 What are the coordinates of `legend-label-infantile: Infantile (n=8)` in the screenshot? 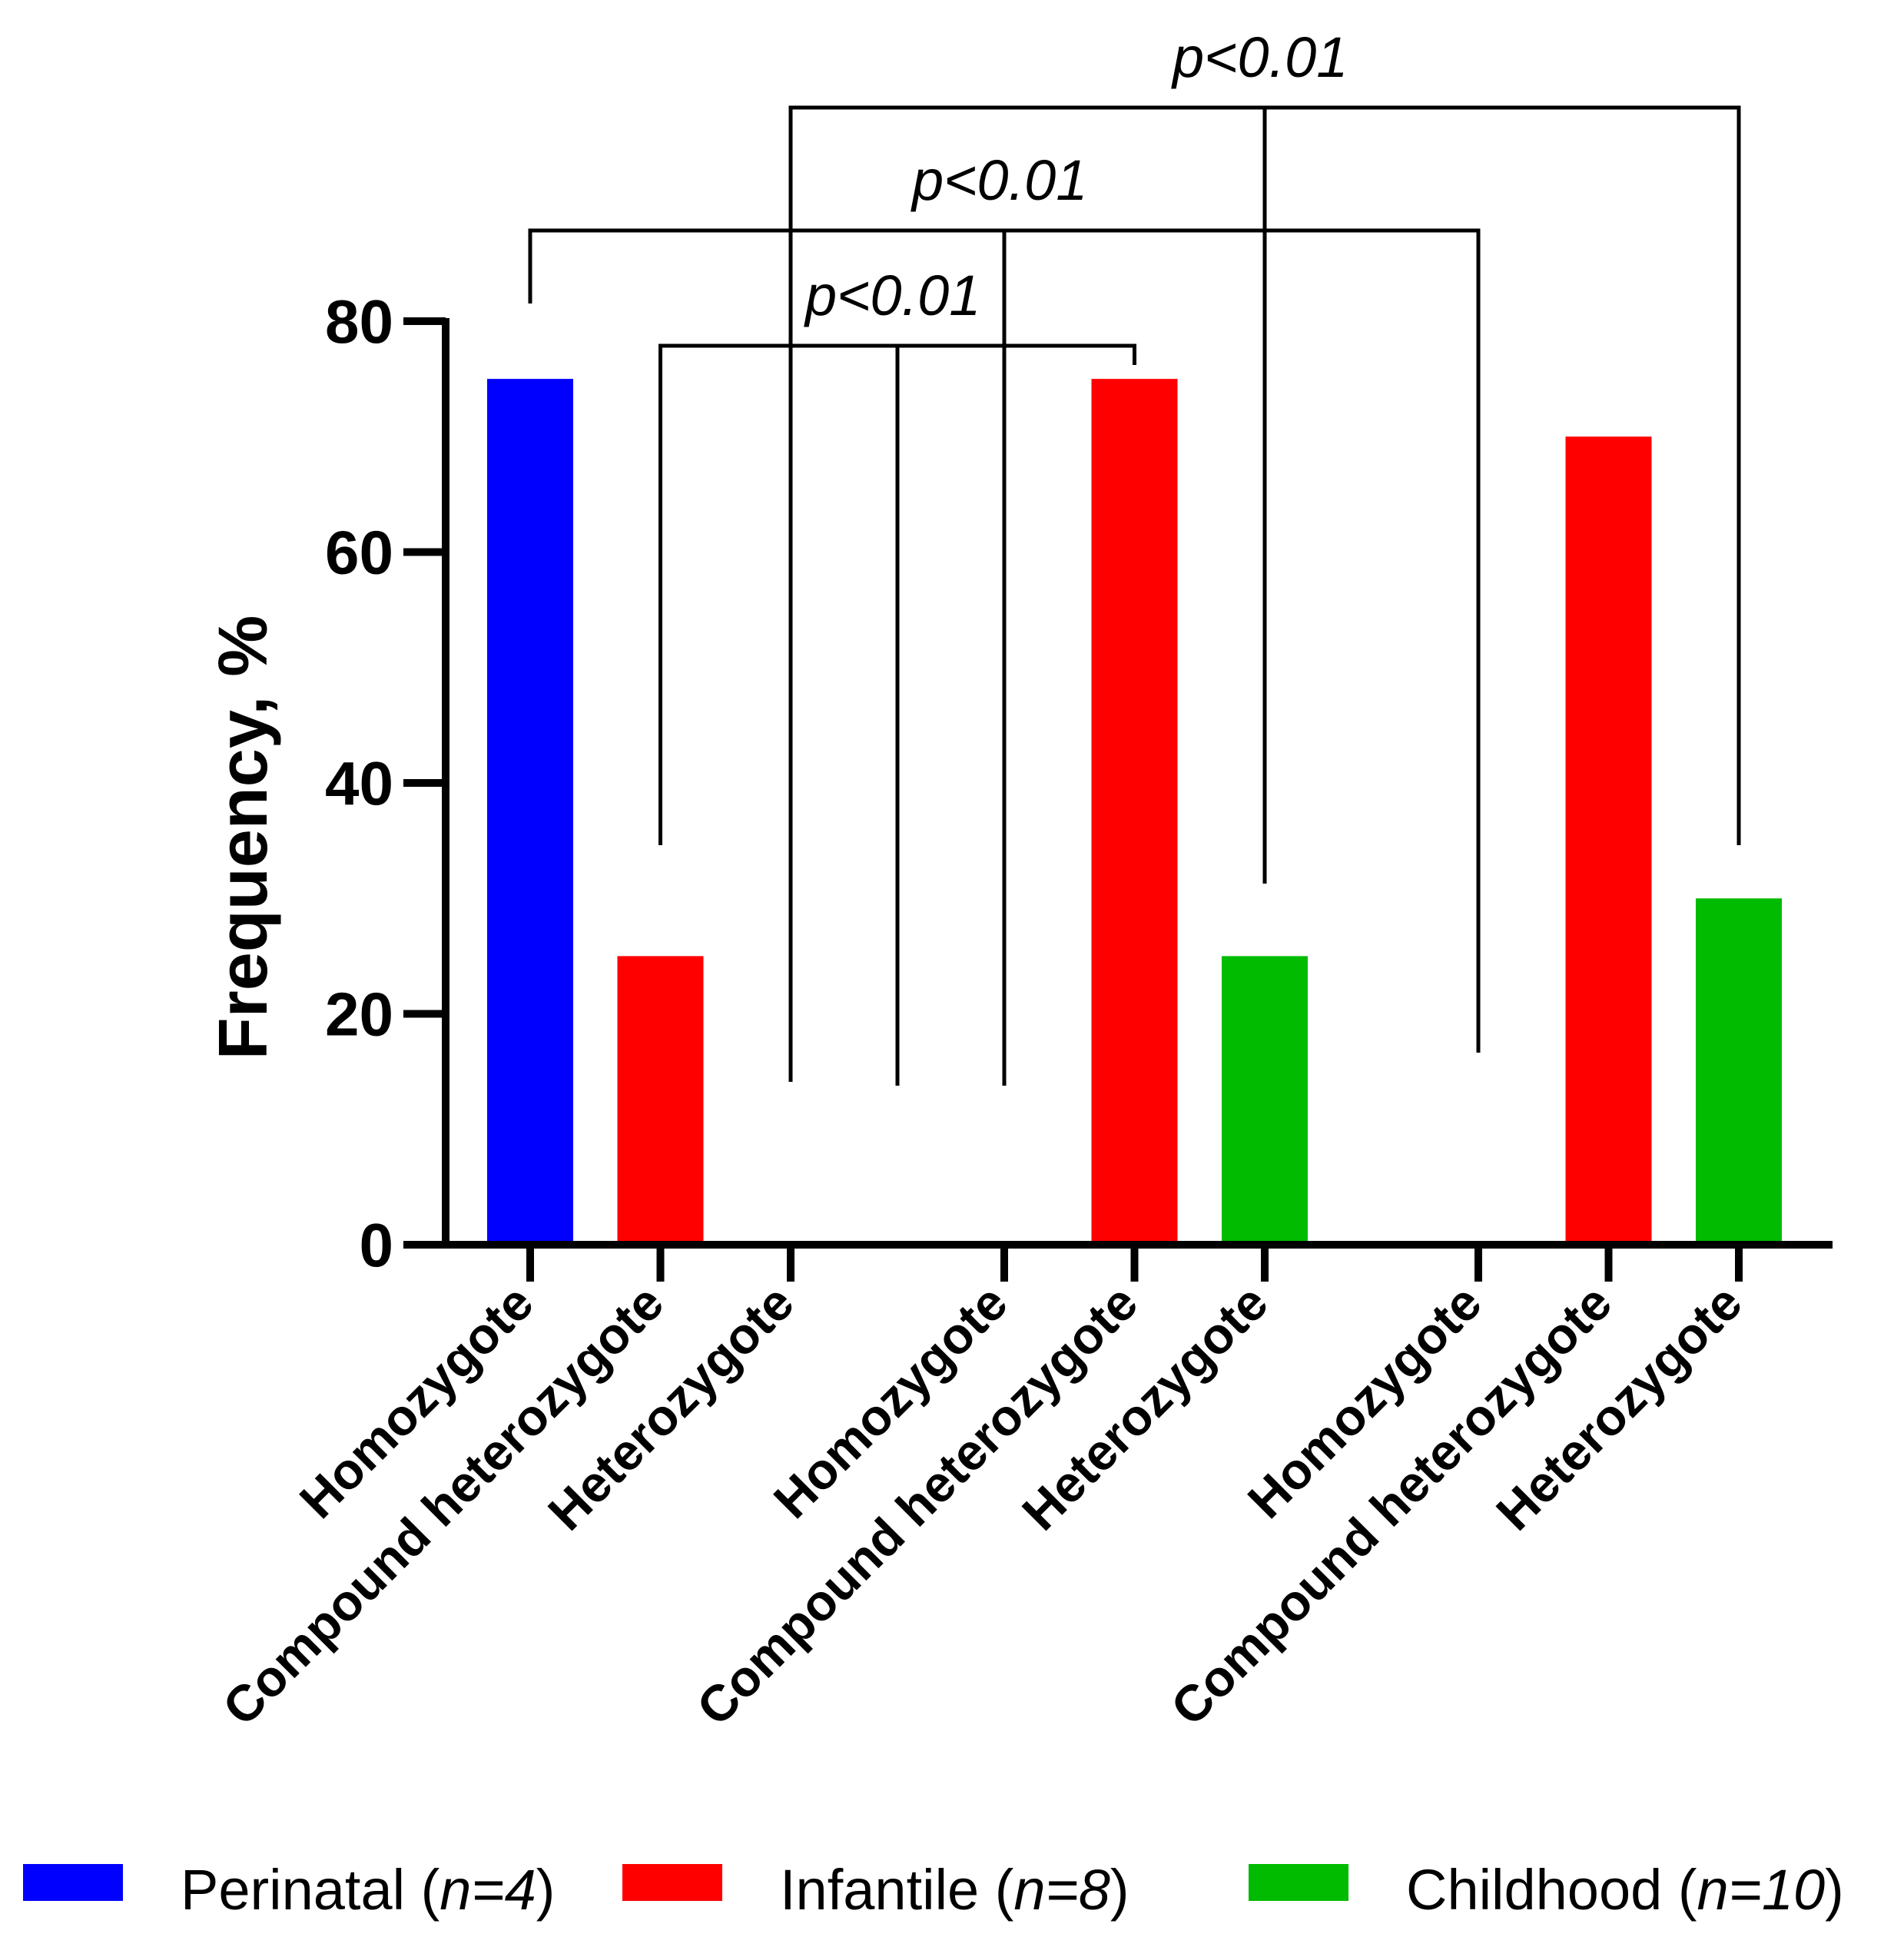 It's located at (955, 1890).